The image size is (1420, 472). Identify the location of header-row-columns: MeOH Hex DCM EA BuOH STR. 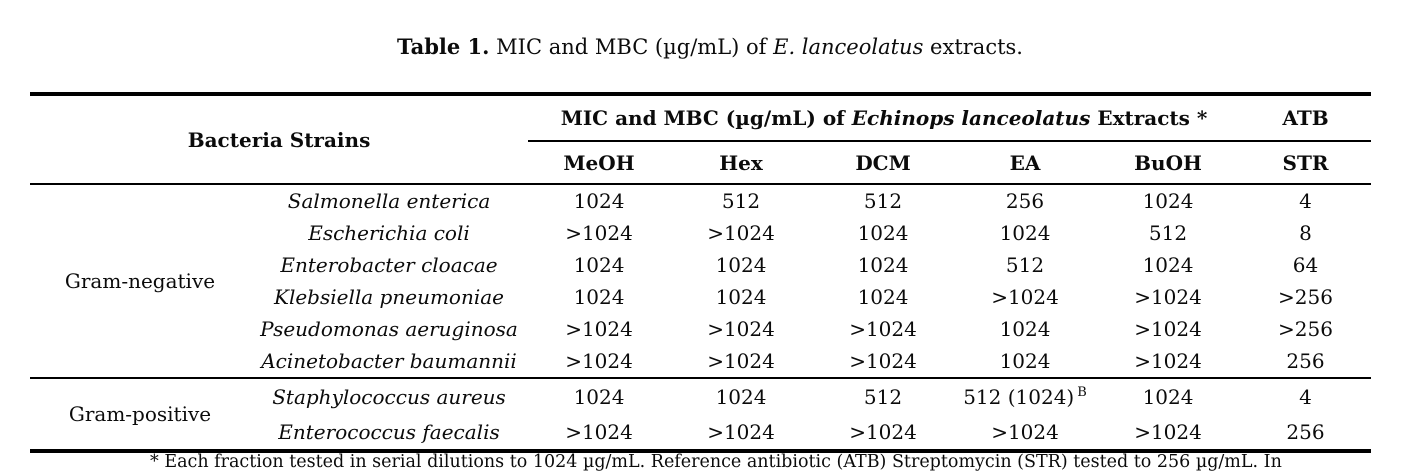
(701, 163).